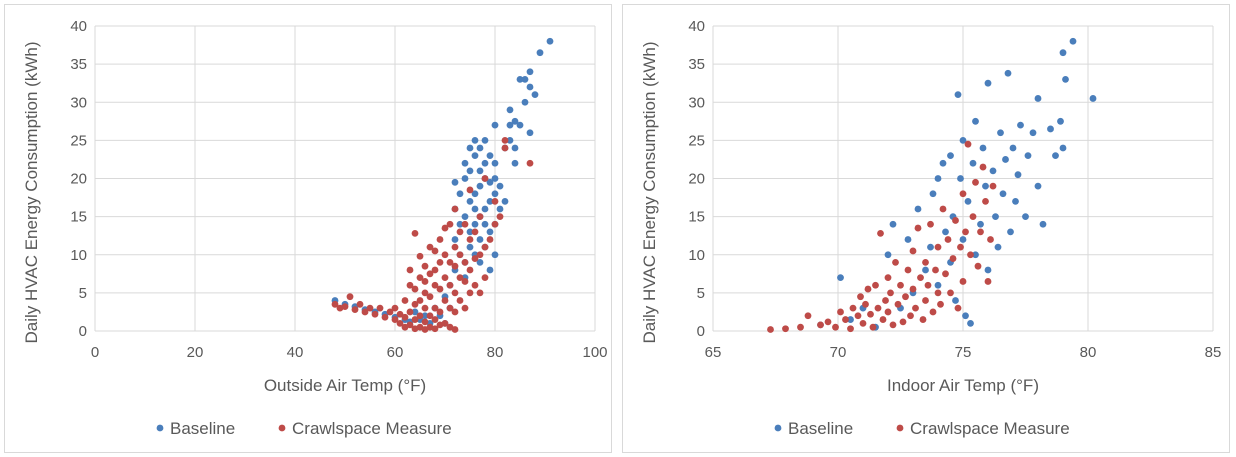  Describe the element at coordinates (1213, 352) in the screenshot. I see `x-tick-label: 85` at that location.